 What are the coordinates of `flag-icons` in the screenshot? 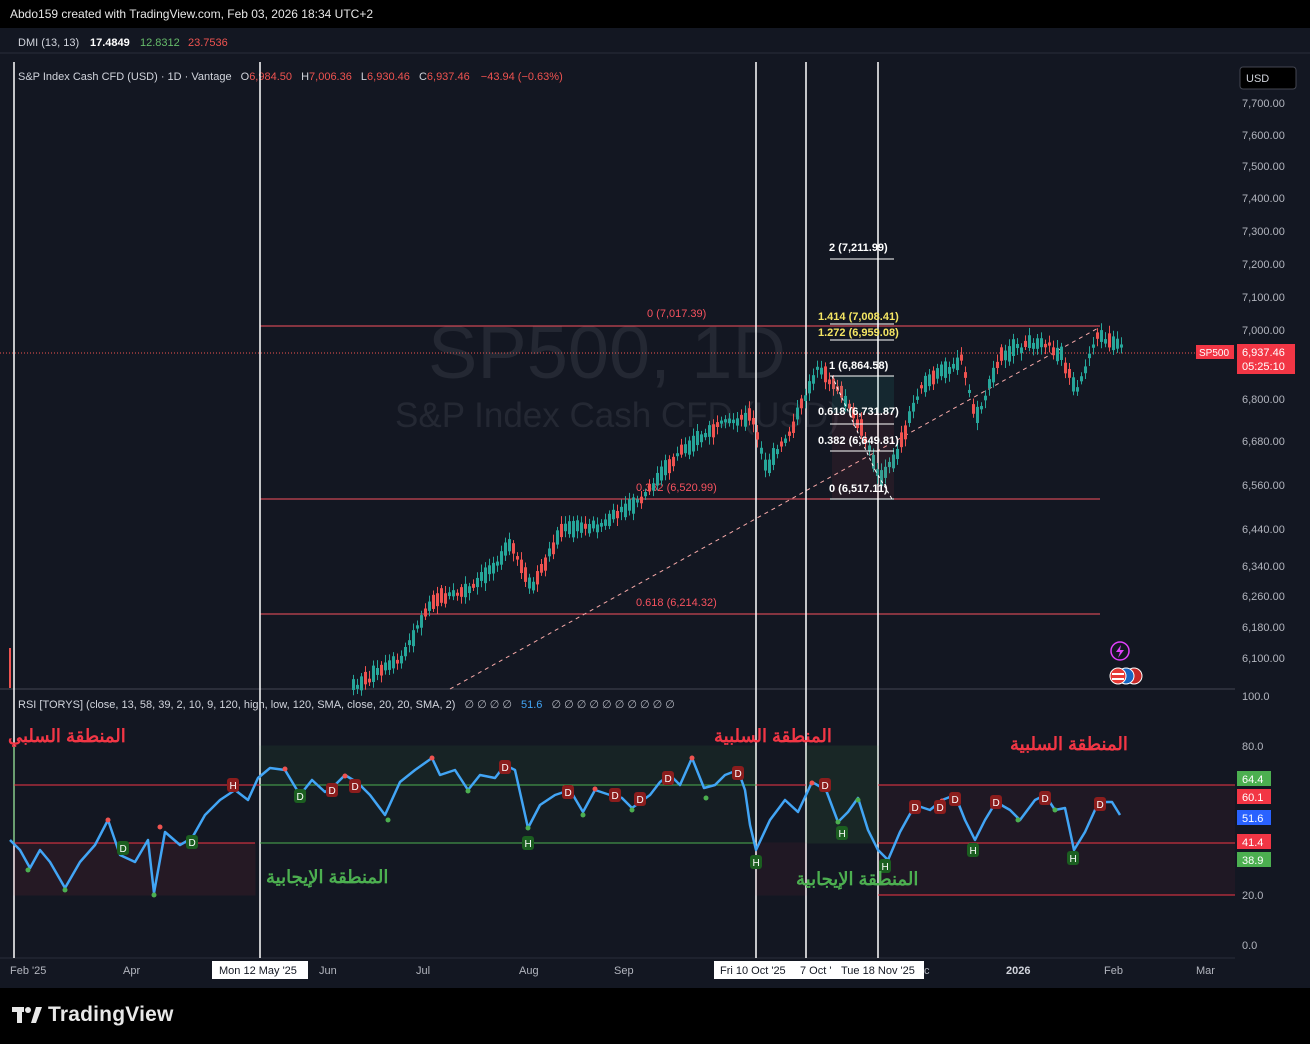 It's located at (1126, 676).